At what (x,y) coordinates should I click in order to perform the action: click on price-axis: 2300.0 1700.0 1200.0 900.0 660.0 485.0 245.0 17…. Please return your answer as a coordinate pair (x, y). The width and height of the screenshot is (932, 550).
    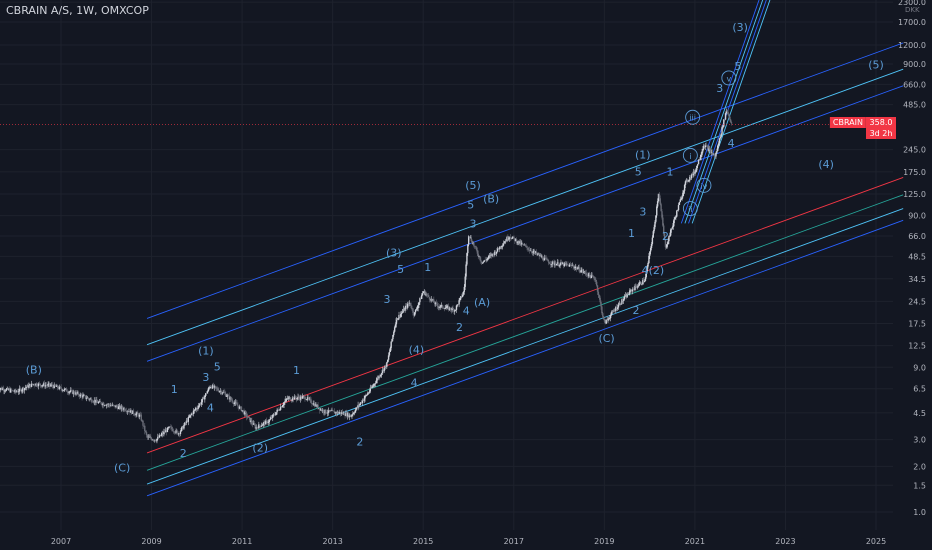
    Looking at the image, I should click on (912, 258).